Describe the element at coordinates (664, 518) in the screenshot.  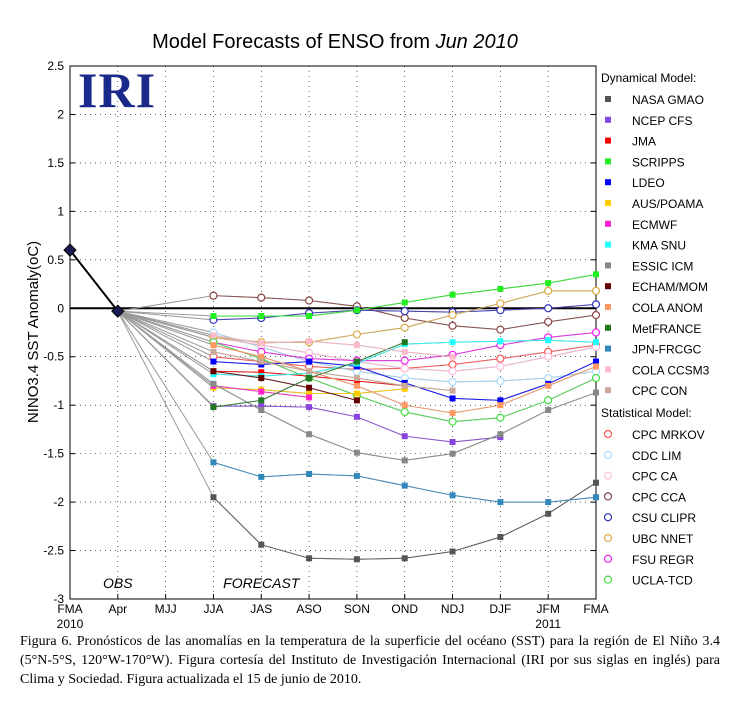
I see `legend-label-statistical-4: CSU CLIPR` at that location.